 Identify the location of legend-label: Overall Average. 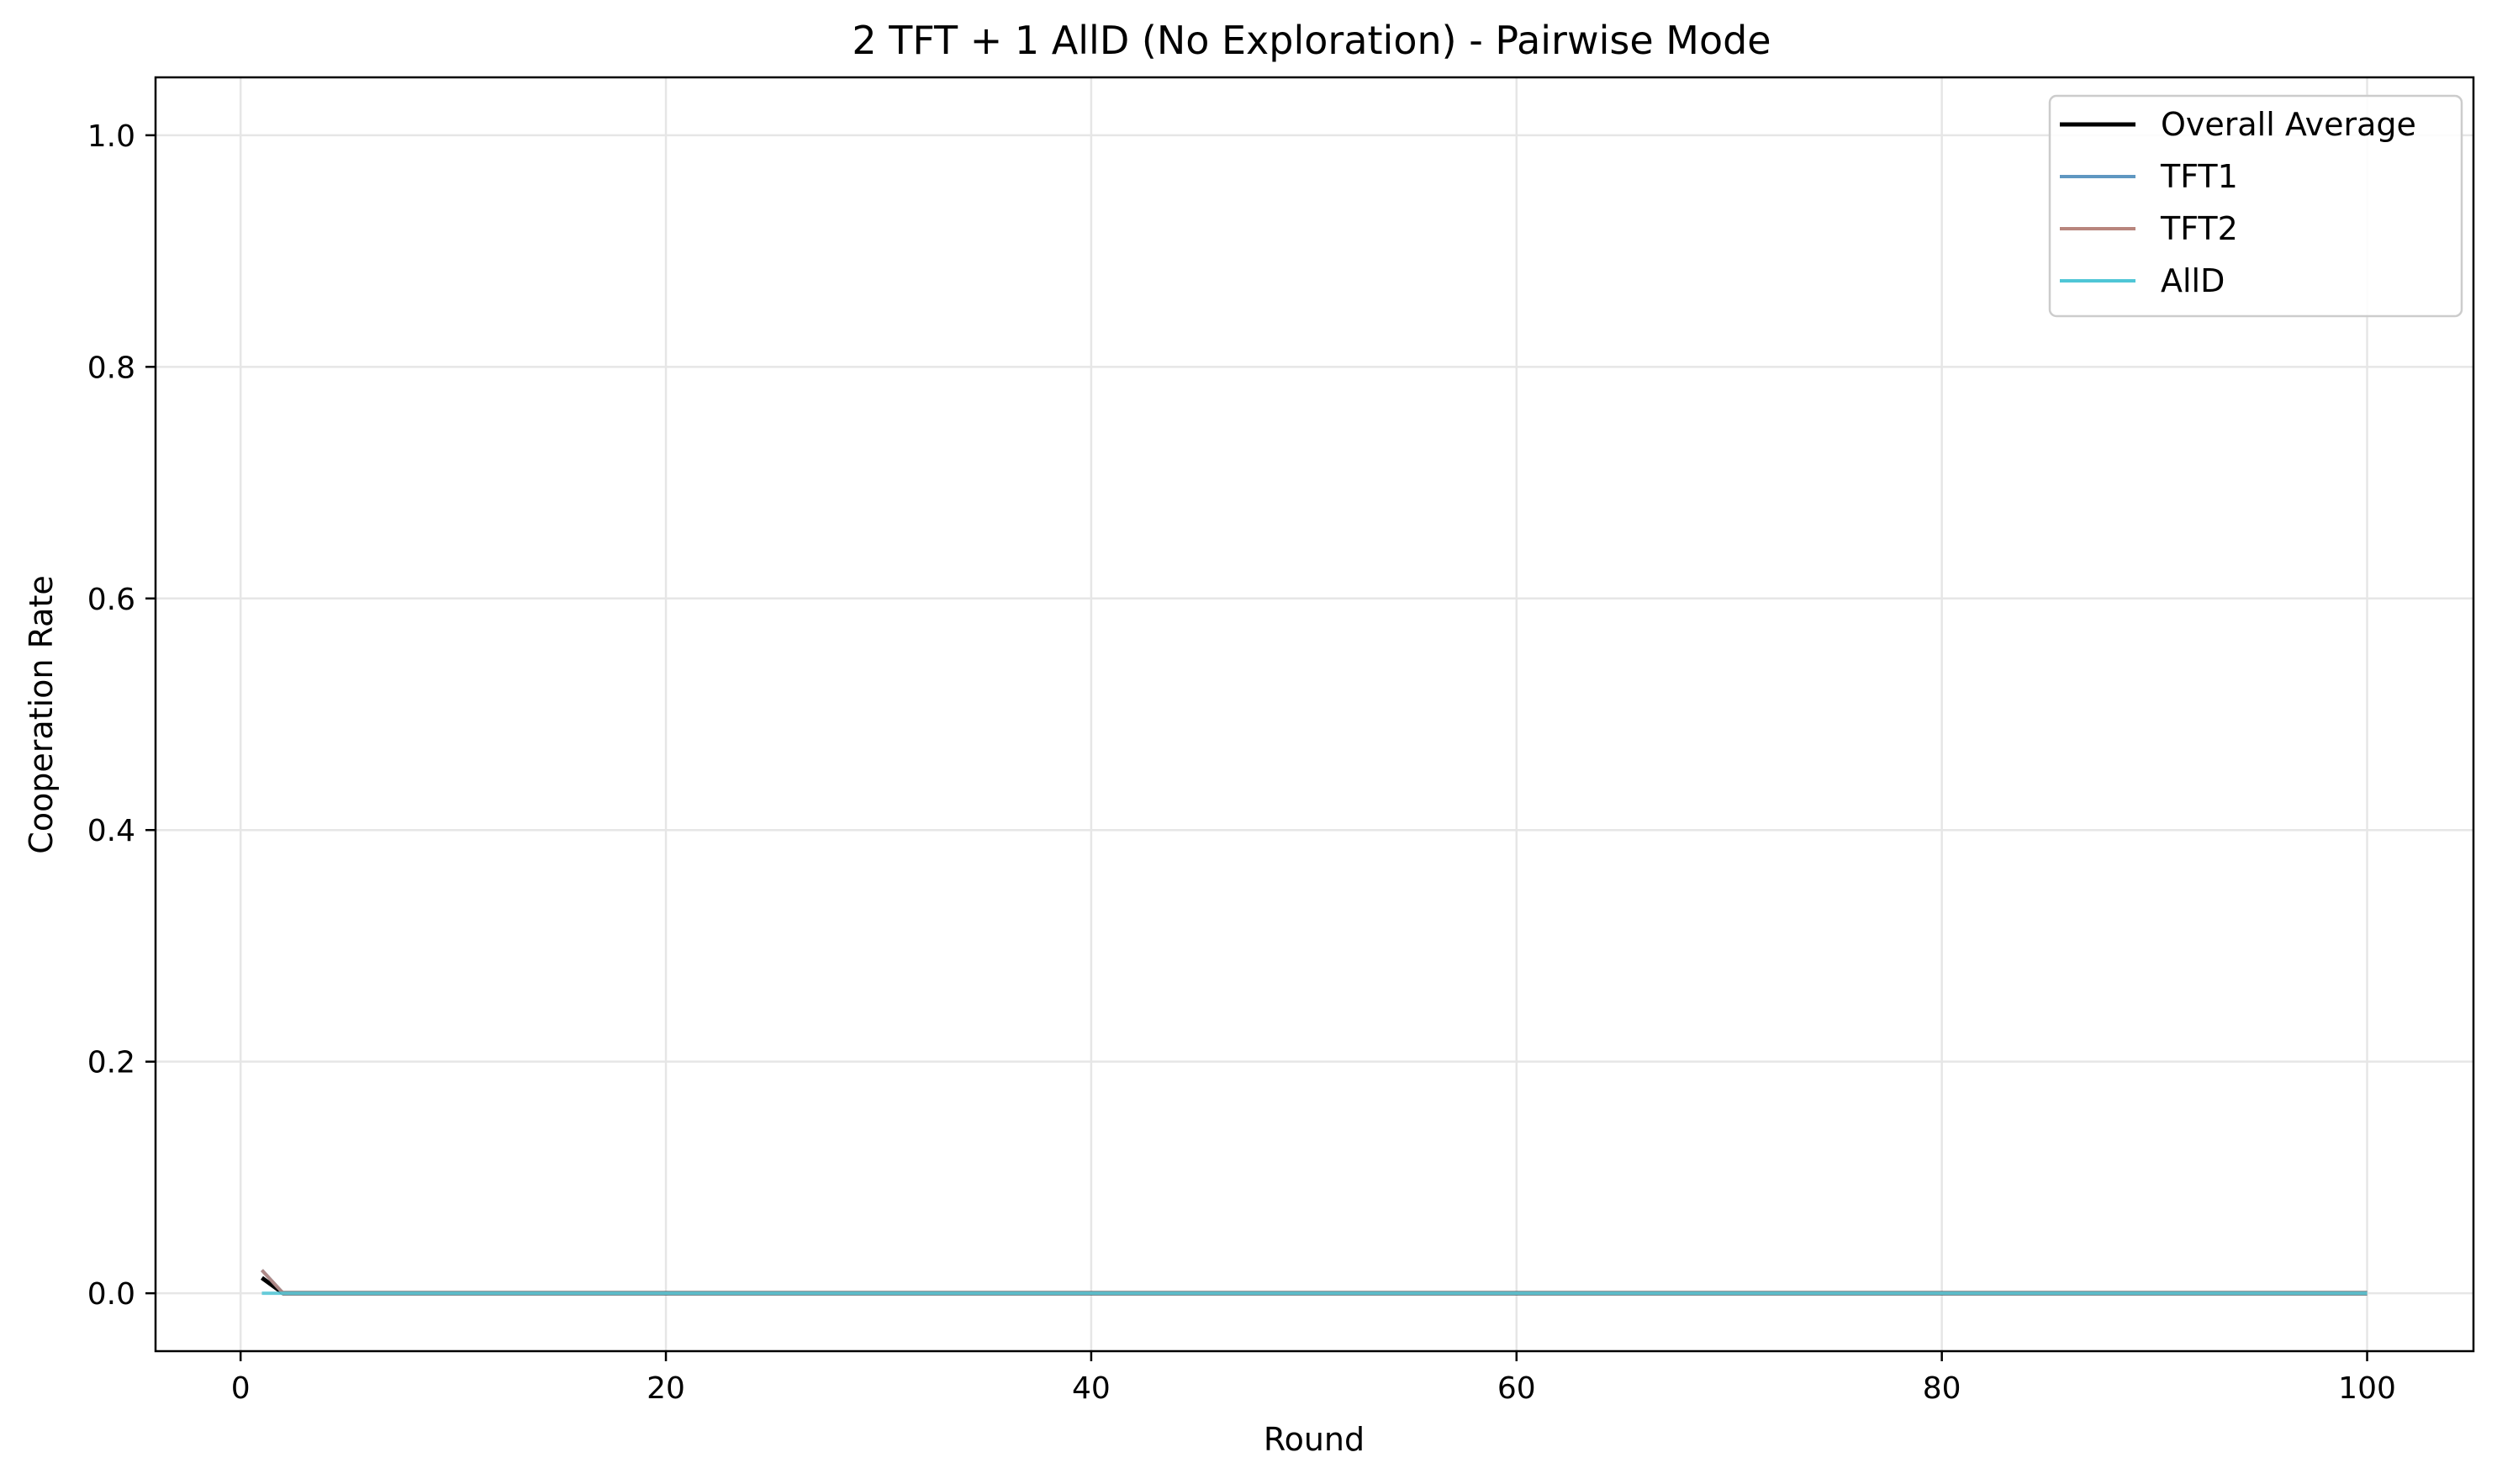
(2288, 124).